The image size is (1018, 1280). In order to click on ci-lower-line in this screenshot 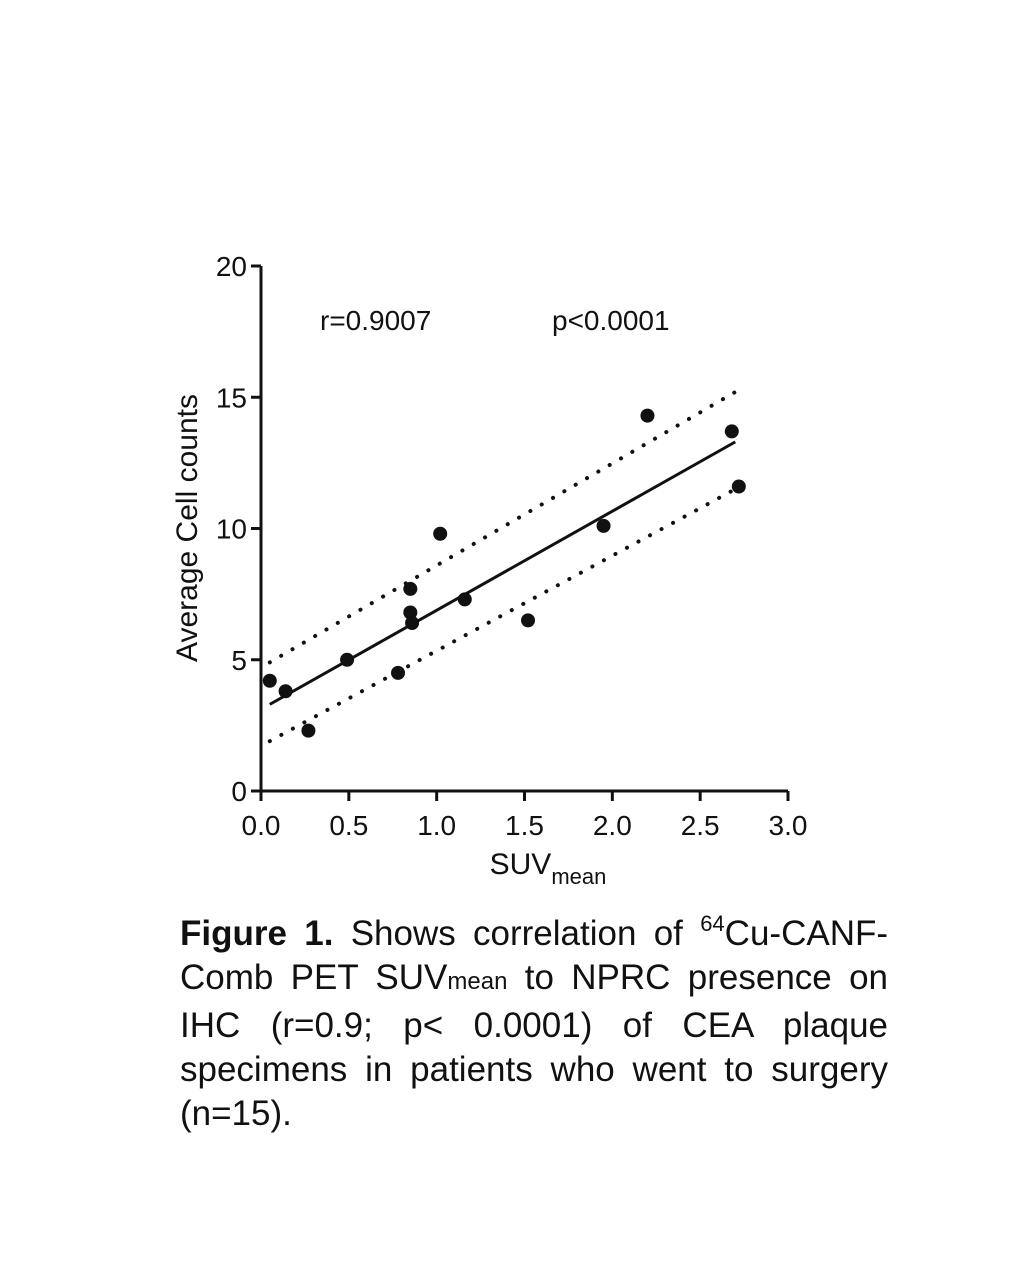, I will do `click(502, 615)`.